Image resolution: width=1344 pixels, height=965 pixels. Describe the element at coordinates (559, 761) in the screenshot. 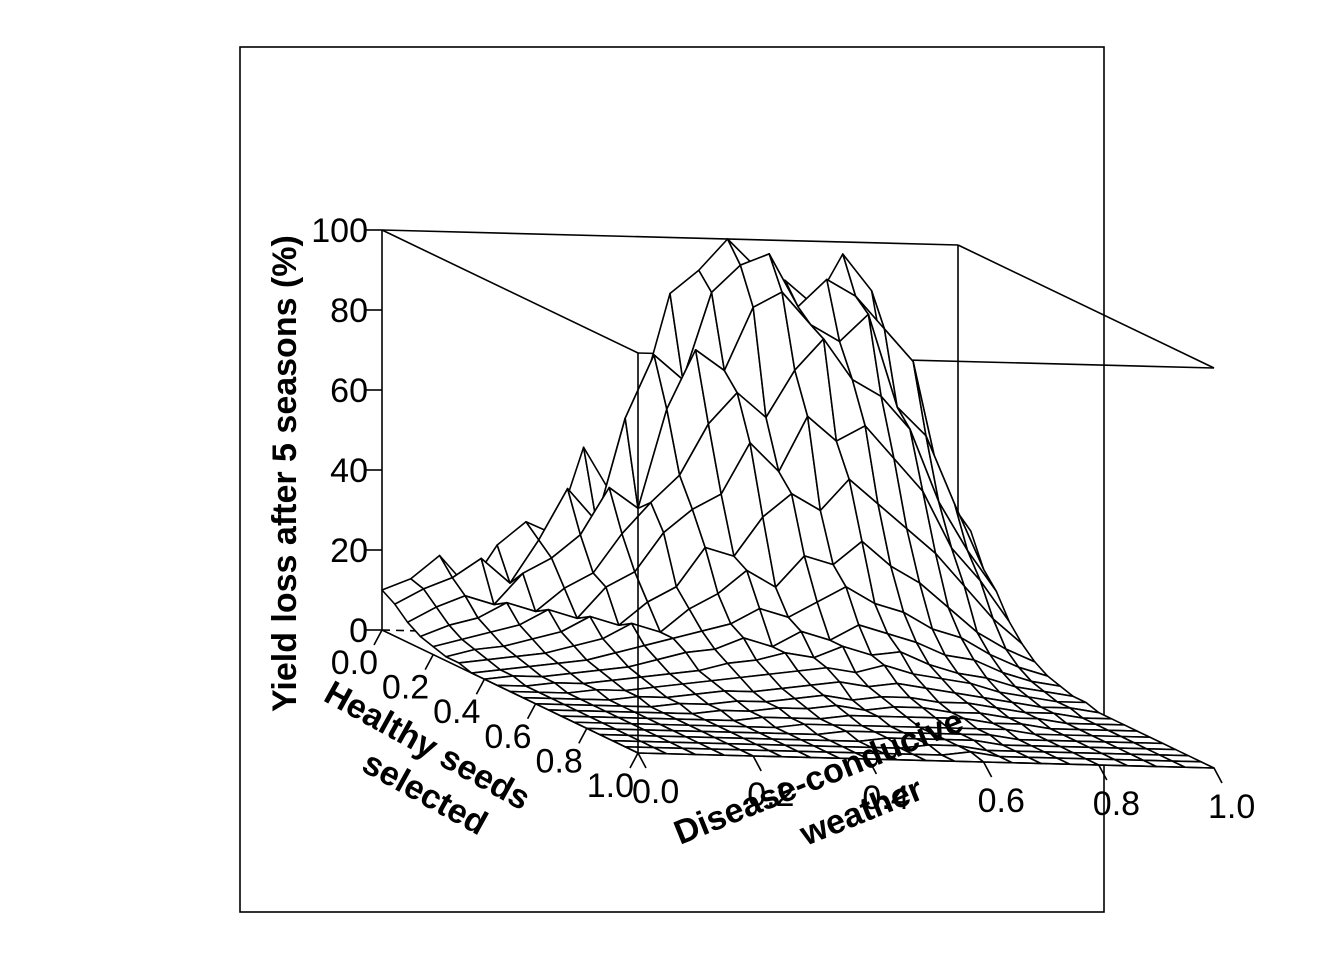

I see `x-tick-label: 0.8` at that location.